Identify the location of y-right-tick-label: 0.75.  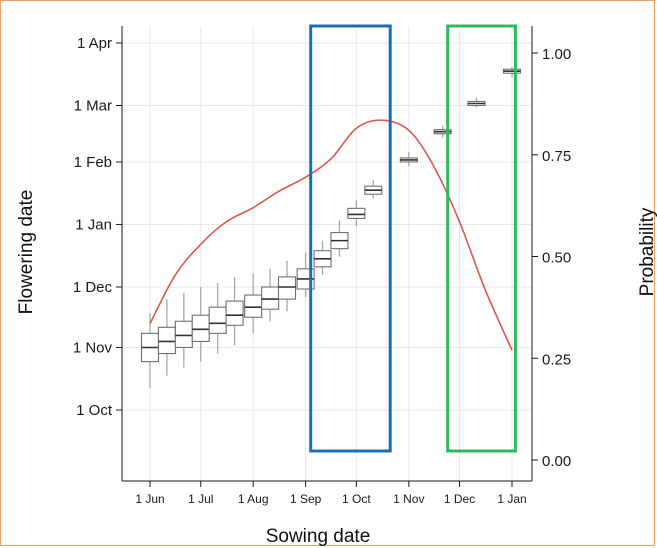
(556, 156).